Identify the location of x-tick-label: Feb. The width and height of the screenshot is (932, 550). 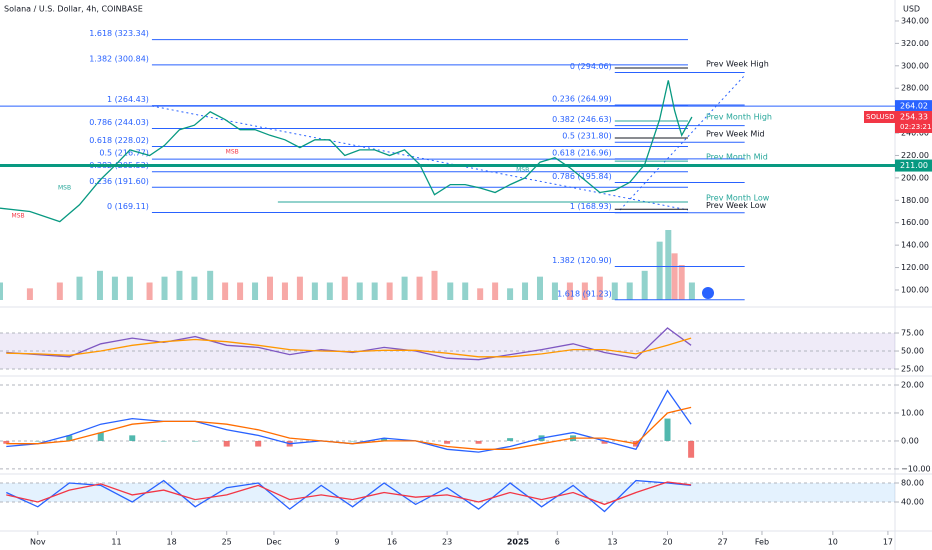
(762, 542).